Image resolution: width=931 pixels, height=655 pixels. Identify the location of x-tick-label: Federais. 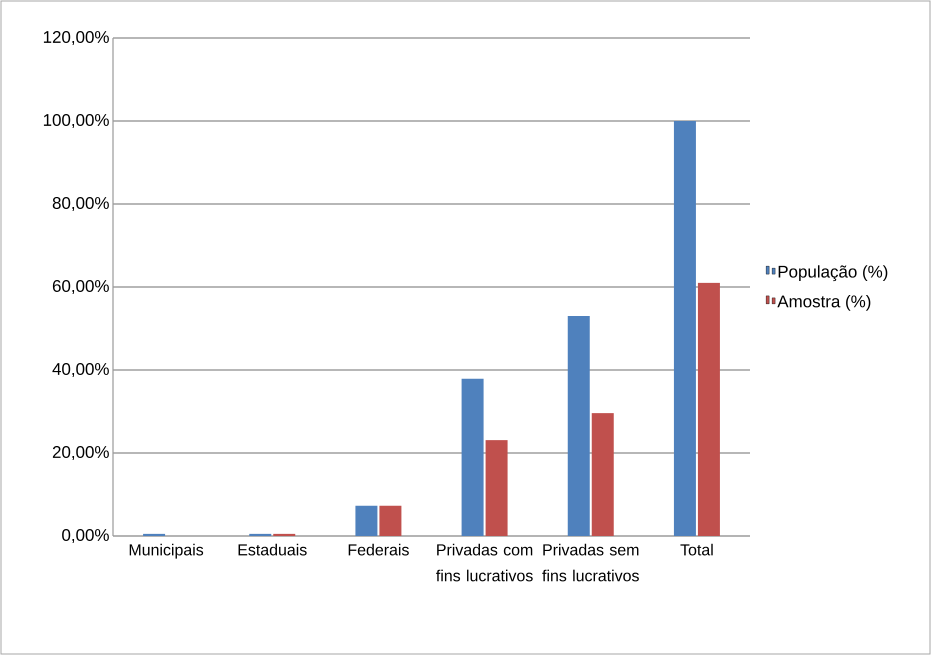
(378, 550).